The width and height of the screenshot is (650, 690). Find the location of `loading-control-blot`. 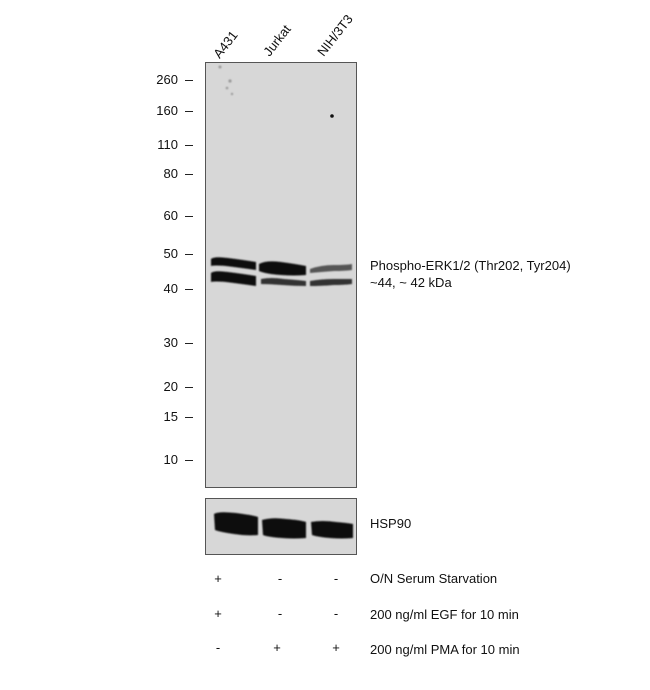

loading-control-blot is located at coordinates (281, 526).